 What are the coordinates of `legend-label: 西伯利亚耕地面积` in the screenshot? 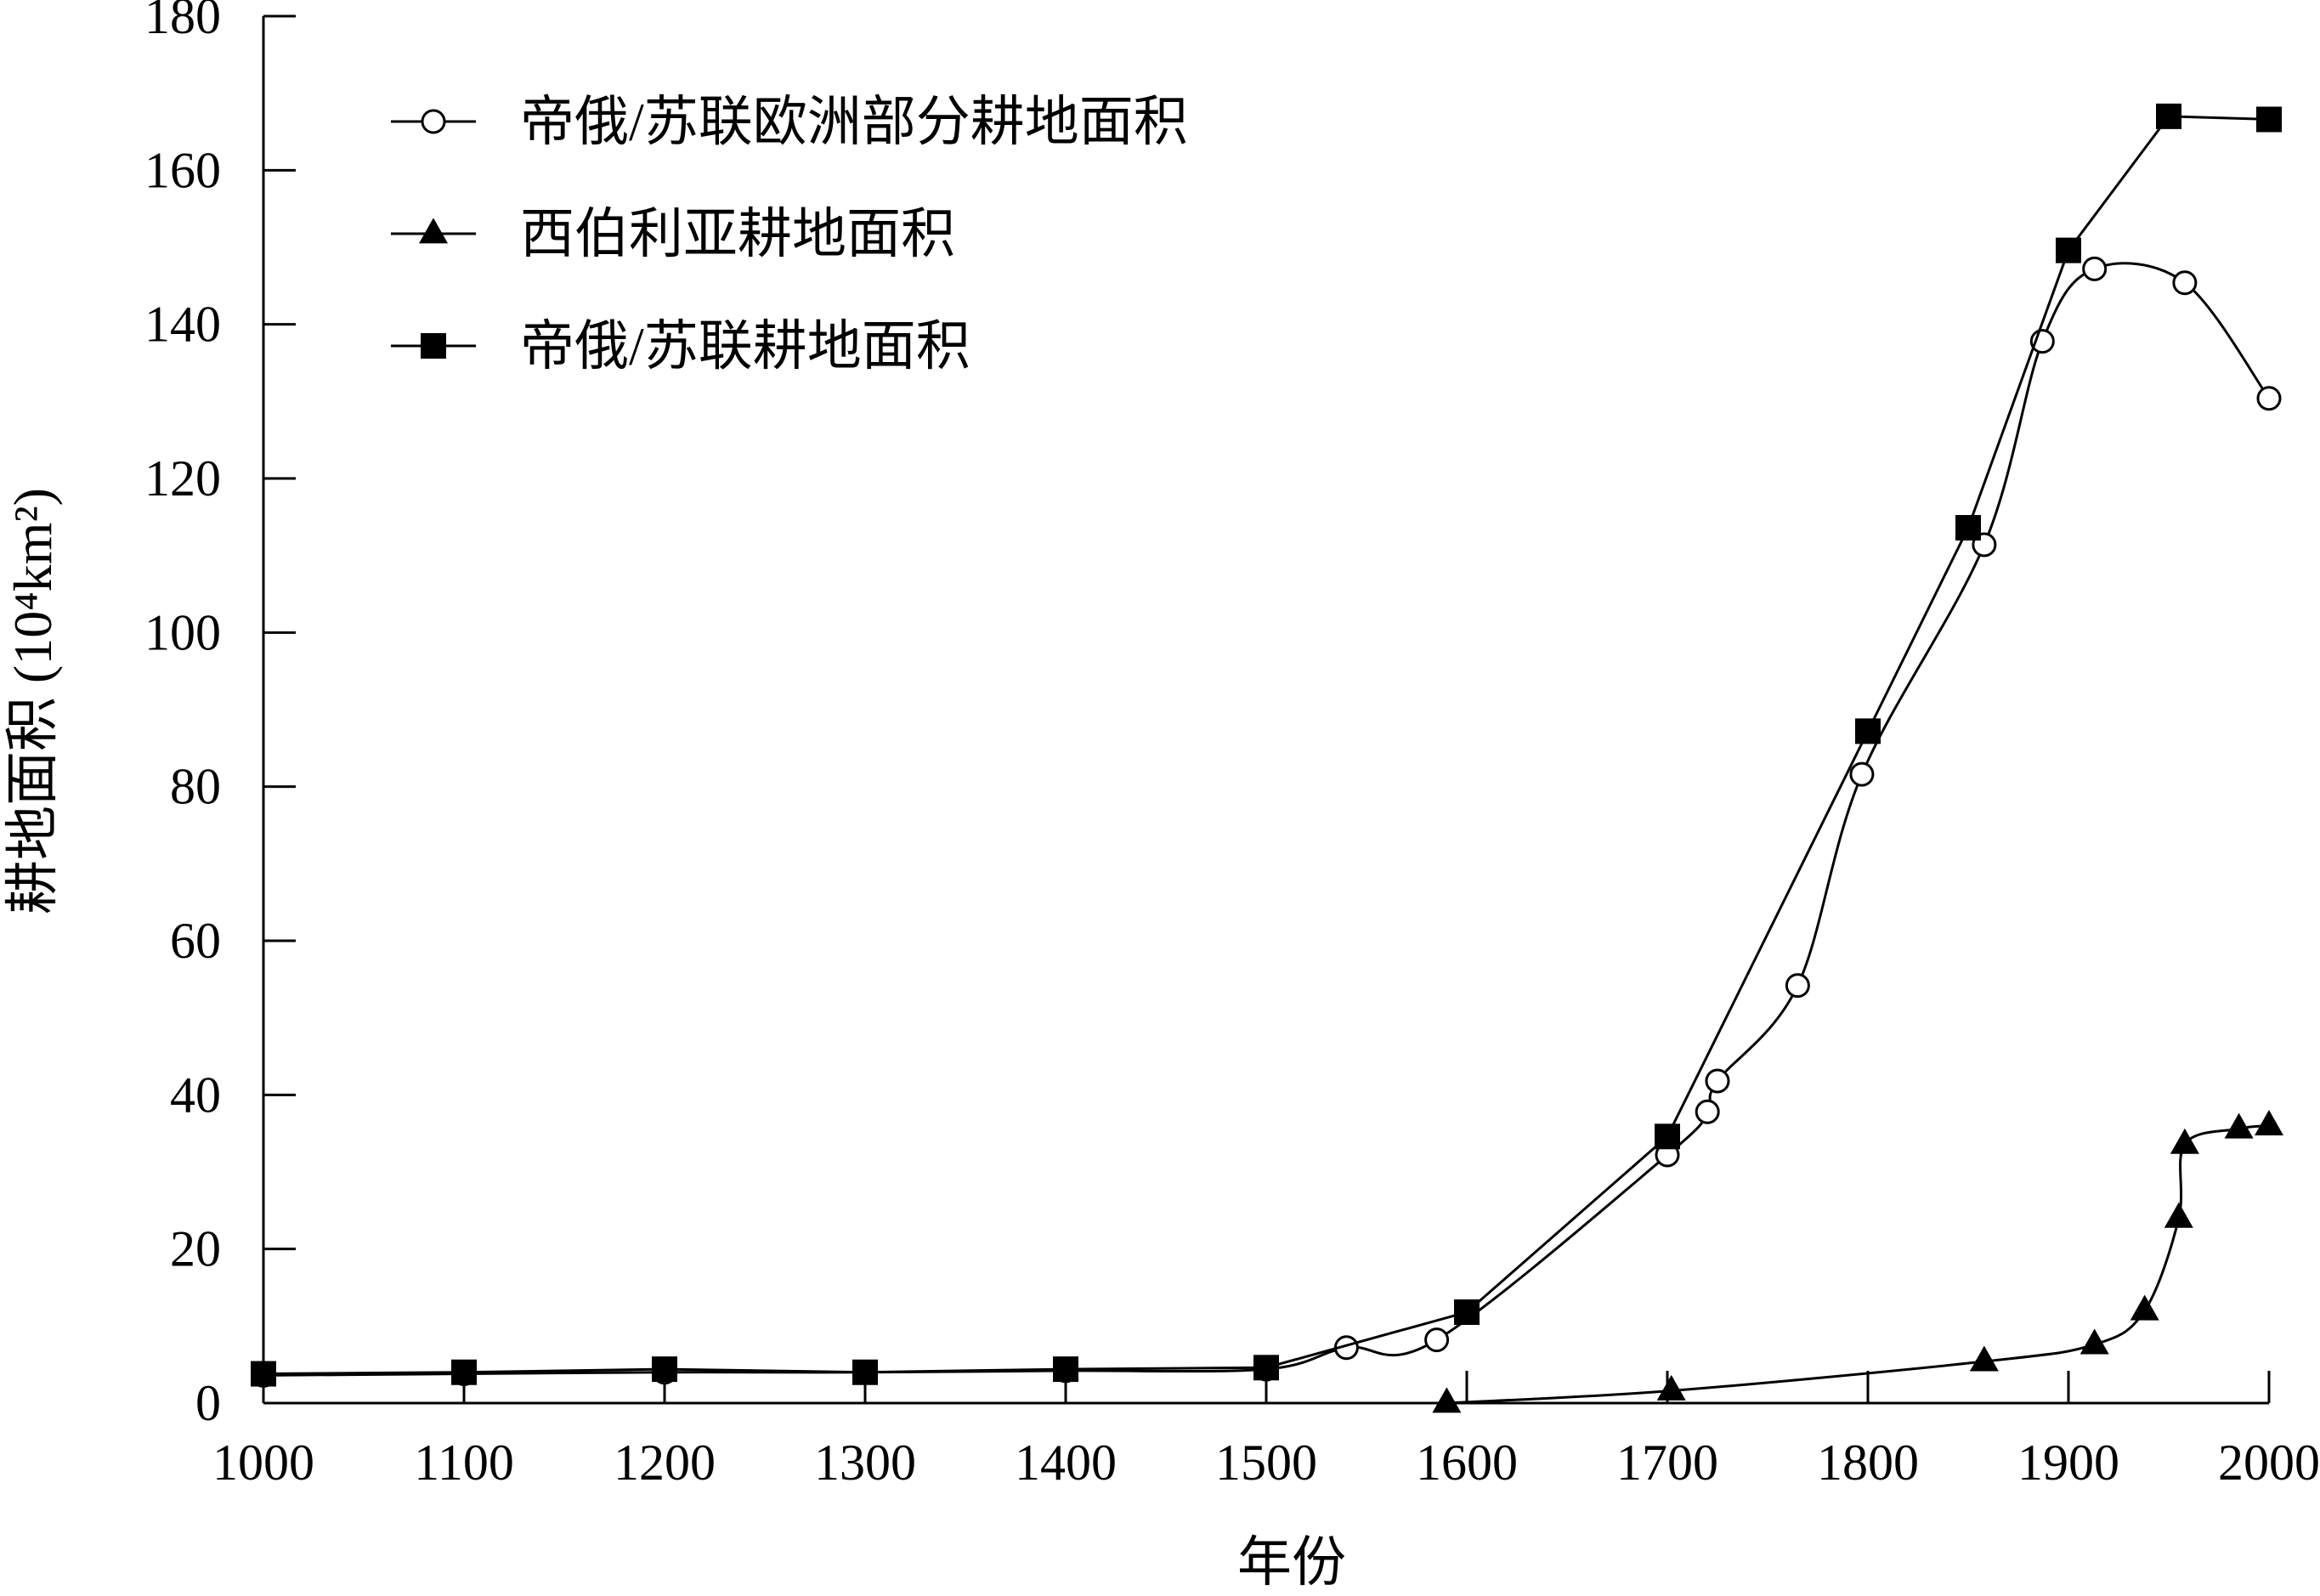 It's located at (737, 234).